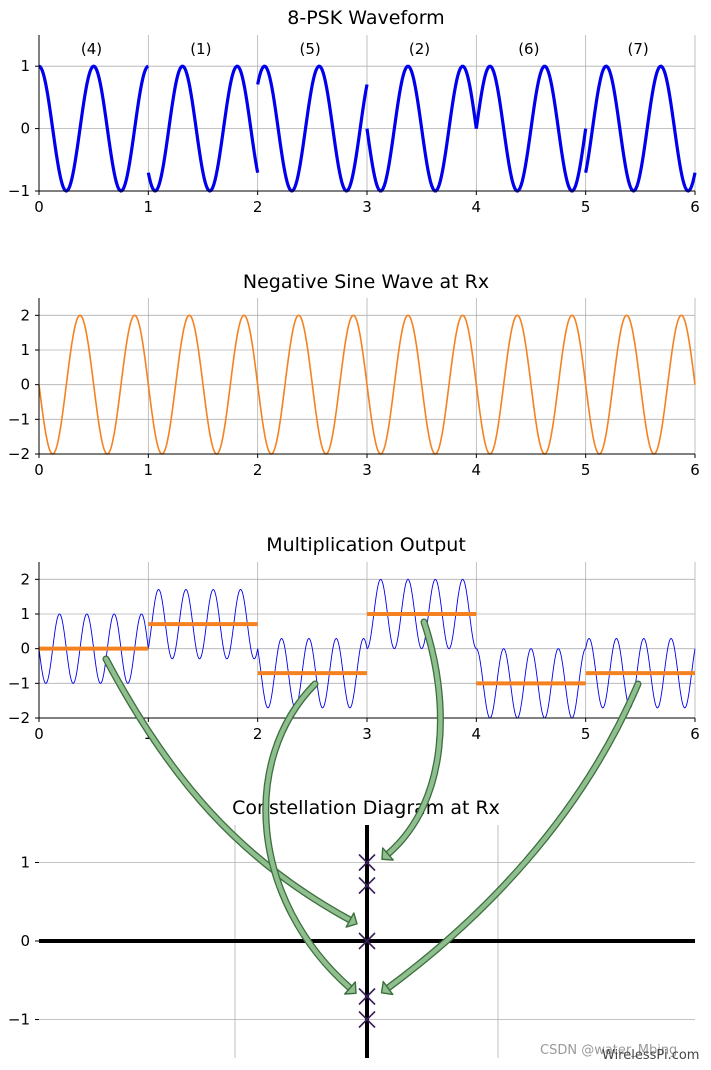 The image size is (711, 1070). What do you see at coordinates (149, 470) in the screenshot?
I see `negsine-x-tick-label: 1` at bounding box center [149, 470].